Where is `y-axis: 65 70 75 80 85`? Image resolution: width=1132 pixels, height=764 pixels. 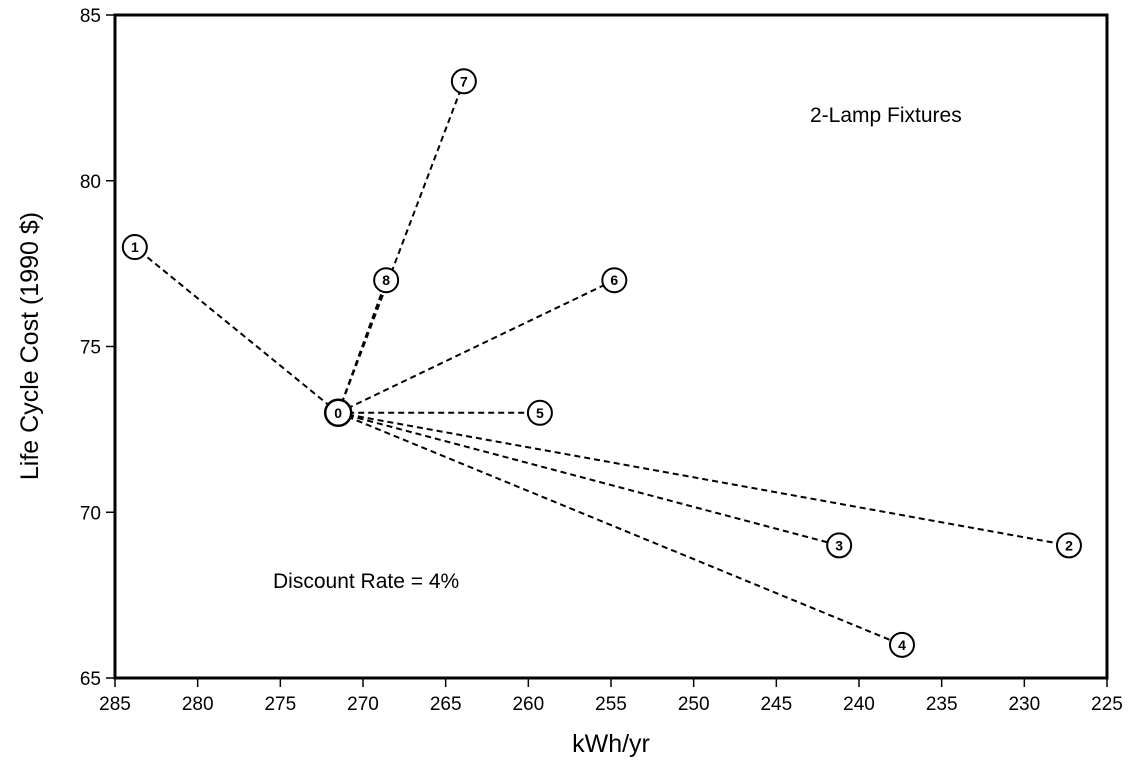
y-axis: 65 70 75 80 85 is located at coordinates (97, 348).